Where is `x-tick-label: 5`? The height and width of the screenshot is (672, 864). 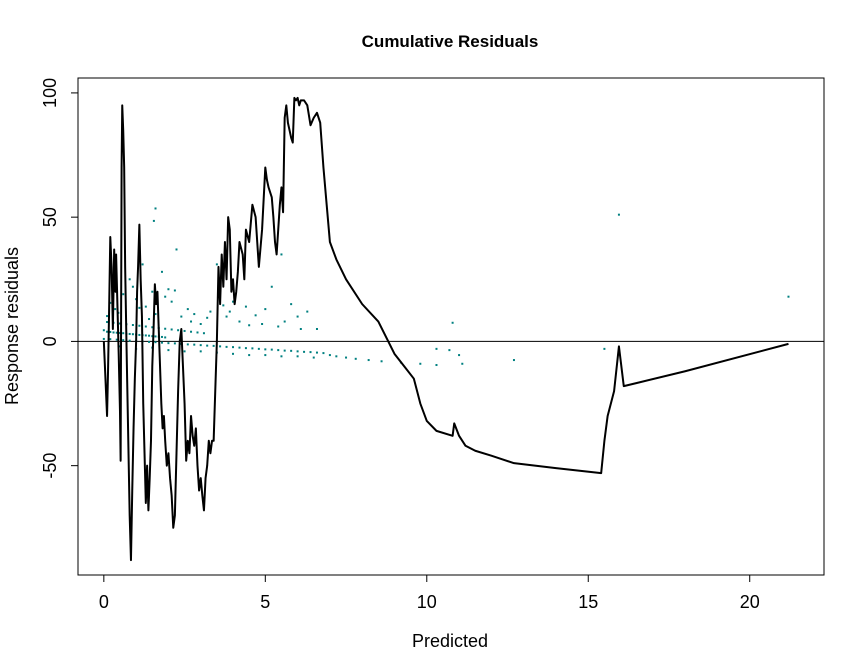 x-tick-label: 5 is located at coordinates (265, 602).